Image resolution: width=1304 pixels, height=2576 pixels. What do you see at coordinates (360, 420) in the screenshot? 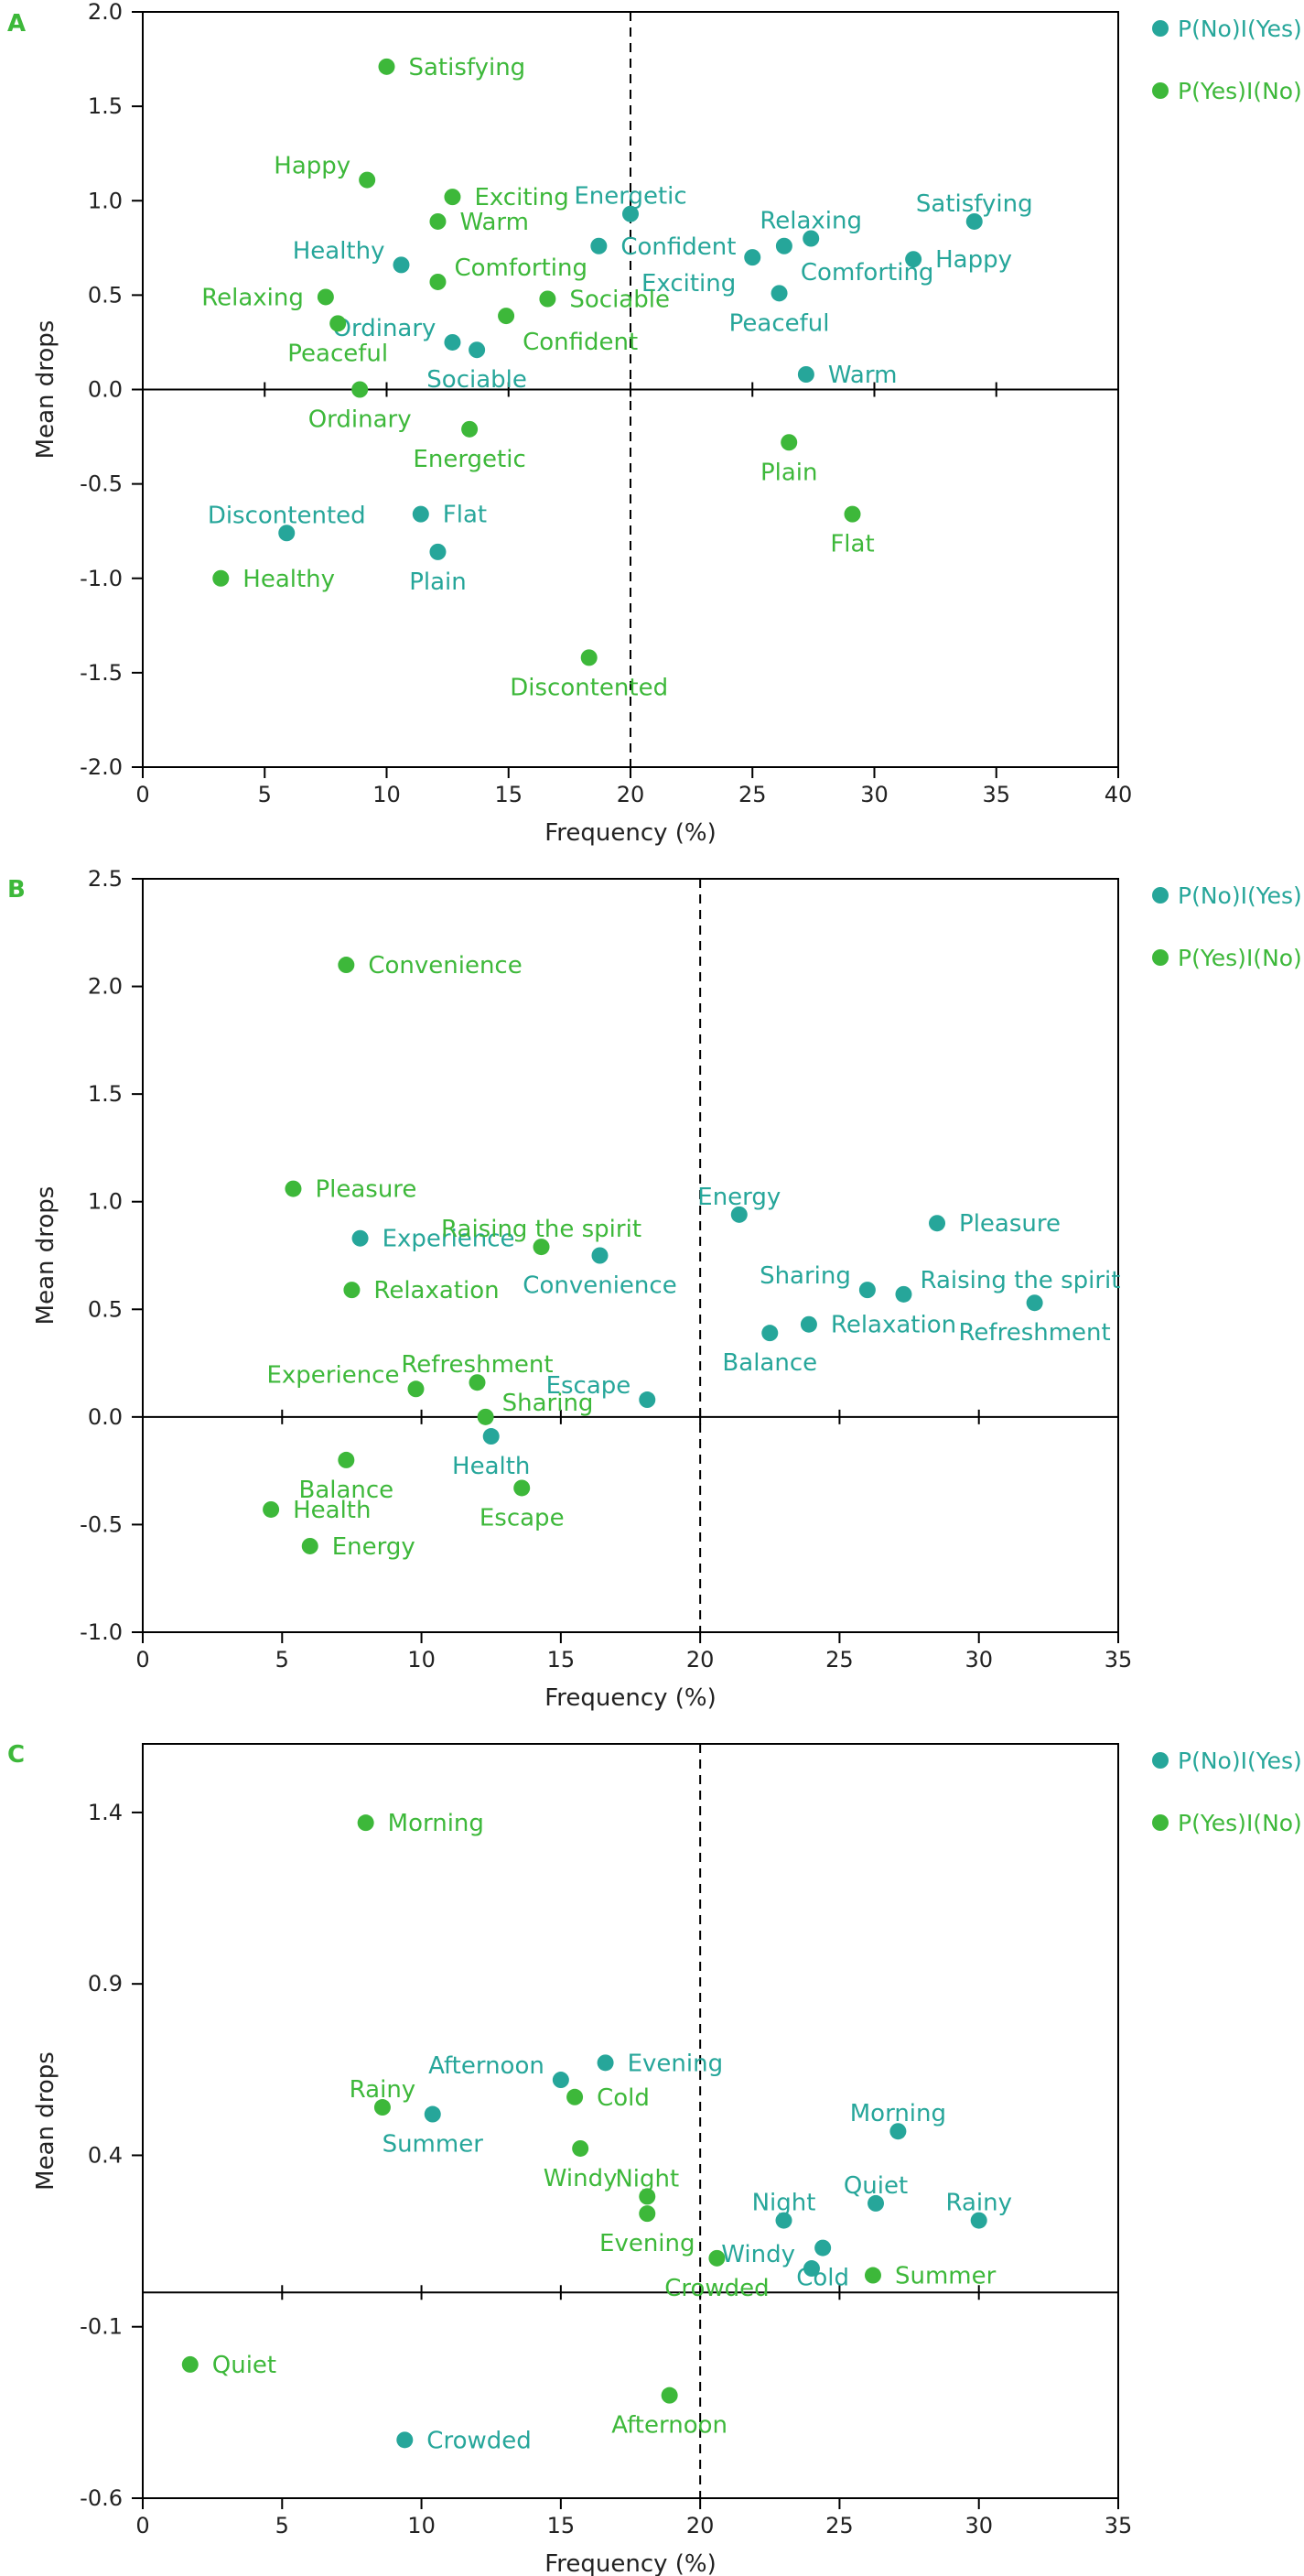
I see `point-label: Ordinary` at bounding box center [360, 420].